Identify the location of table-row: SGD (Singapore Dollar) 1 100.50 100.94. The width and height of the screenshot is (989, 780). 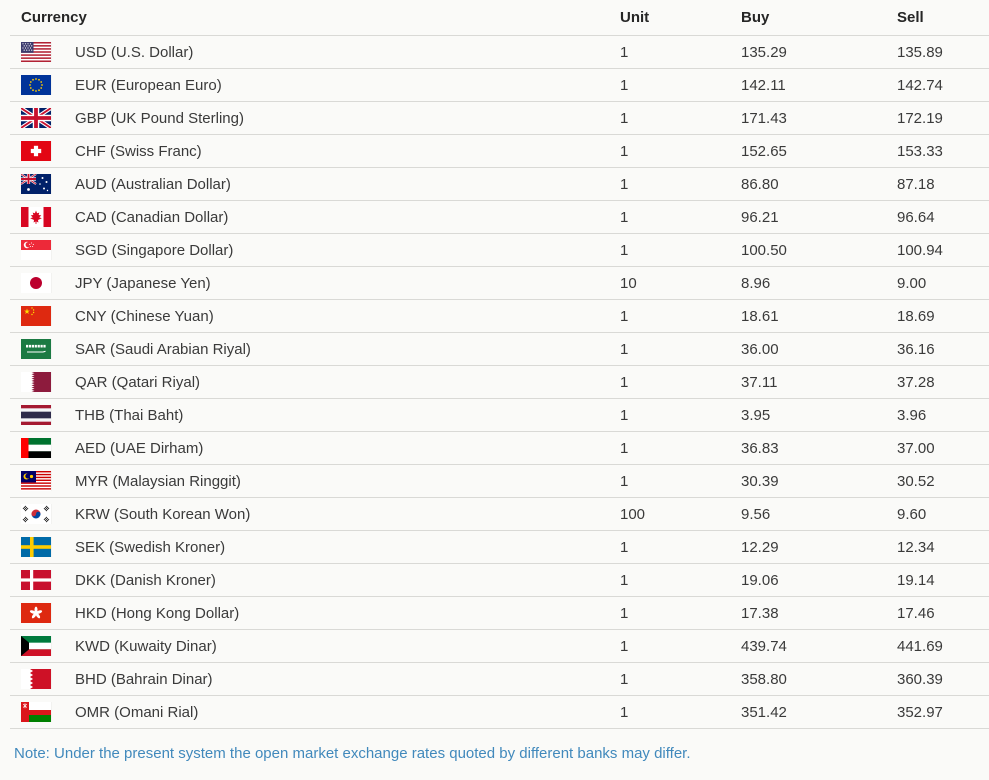
(499, 250).